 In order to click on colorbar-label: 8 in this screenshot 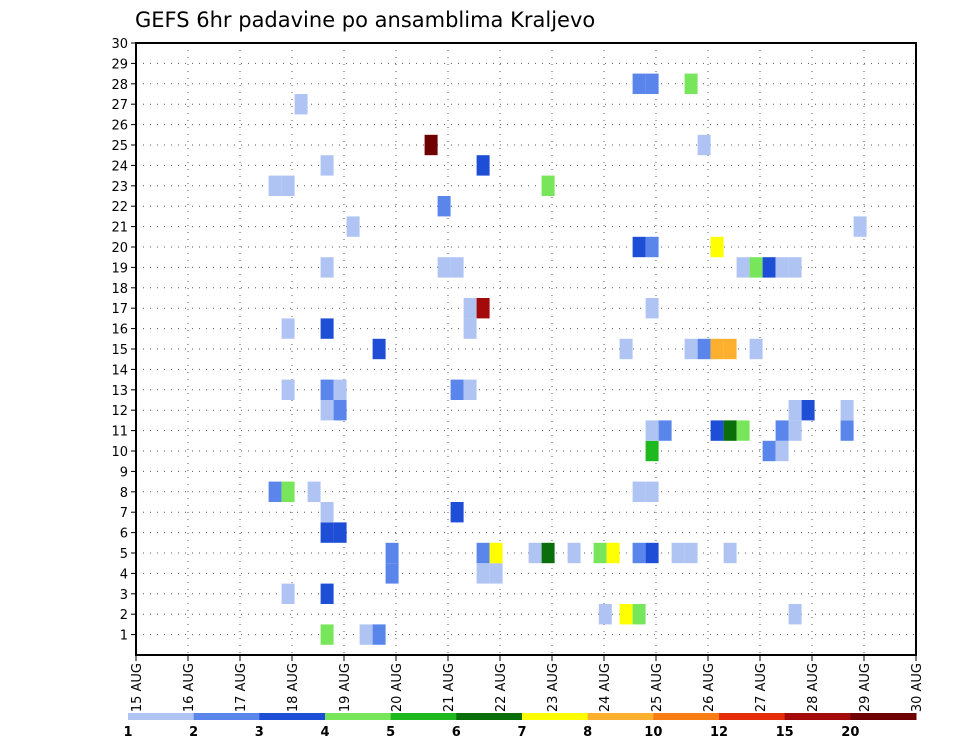, I will do `click(587, 732)`.